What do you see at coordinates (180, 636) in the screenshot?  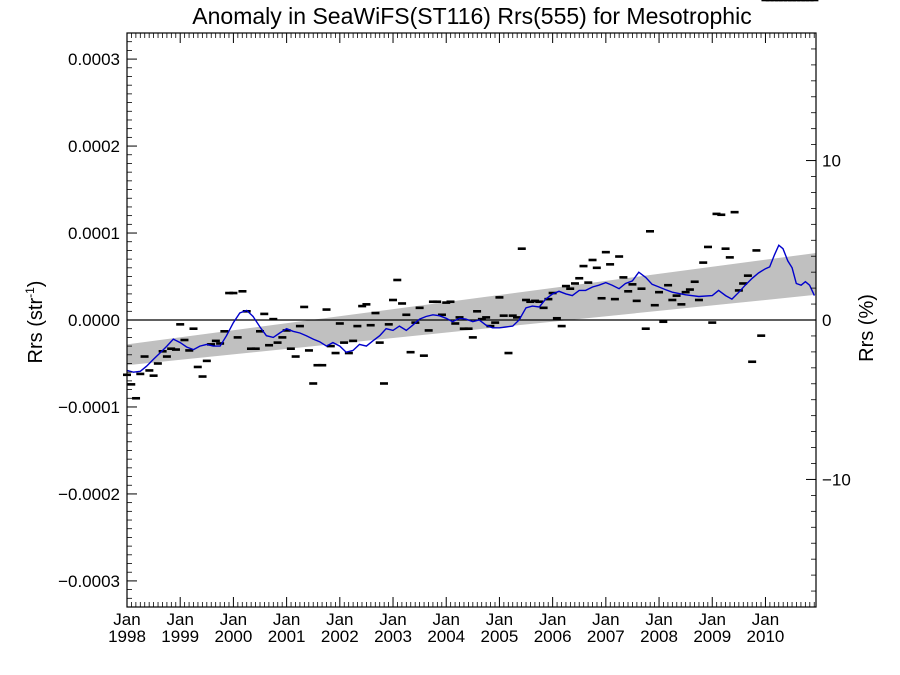 I see `x-tick-label-year: 1999` at bounding box center [180, 636].